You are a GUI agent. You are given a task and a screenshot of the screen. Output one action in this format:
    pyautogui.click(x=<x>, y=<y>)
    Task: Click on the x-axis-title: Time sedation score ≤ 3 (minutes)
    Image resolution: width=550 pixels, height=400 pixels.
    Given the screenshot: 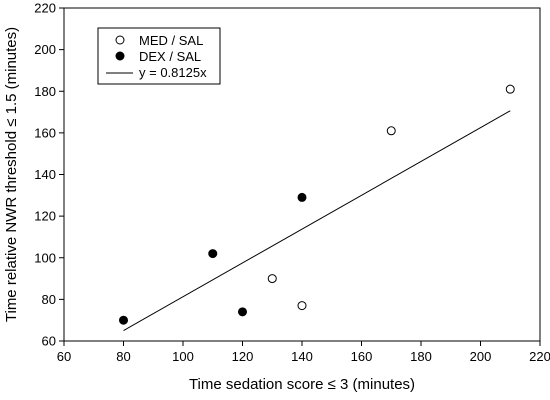 What is the action you would take?
    pyautogui.click(x=302, y=384)
    